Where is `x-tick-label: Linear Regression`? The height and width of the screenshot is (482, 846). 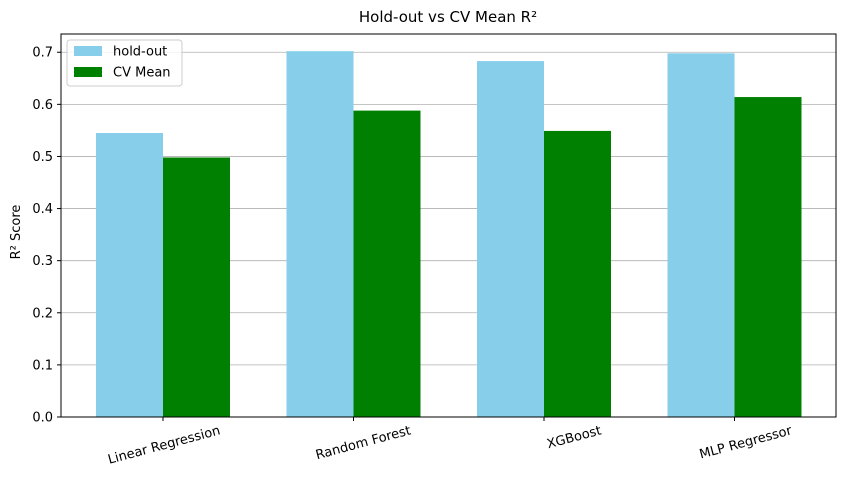 x-tick-label: Linear Regression is located at coordinates (164, 445).